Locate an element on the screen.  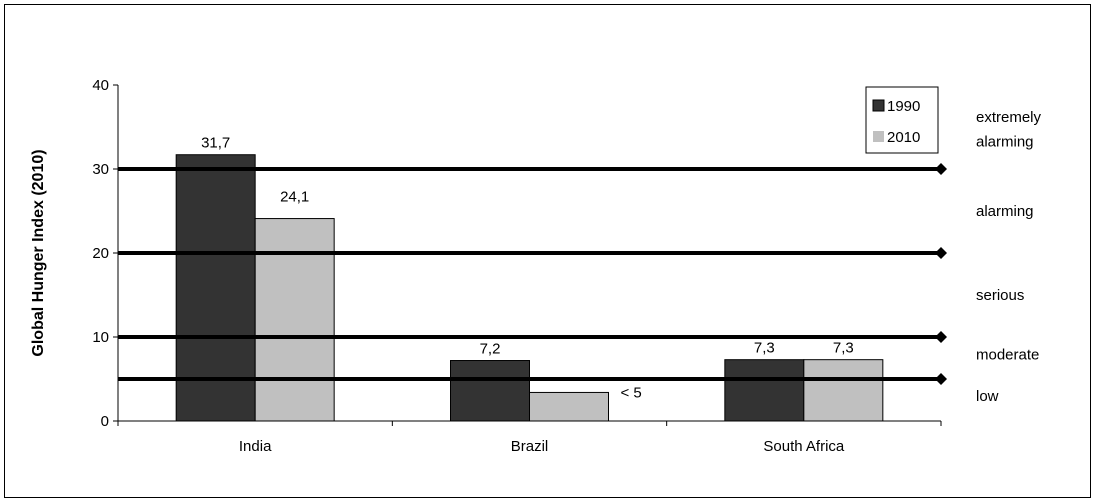
severity-band-label: low is located at coordinates (987, 396).